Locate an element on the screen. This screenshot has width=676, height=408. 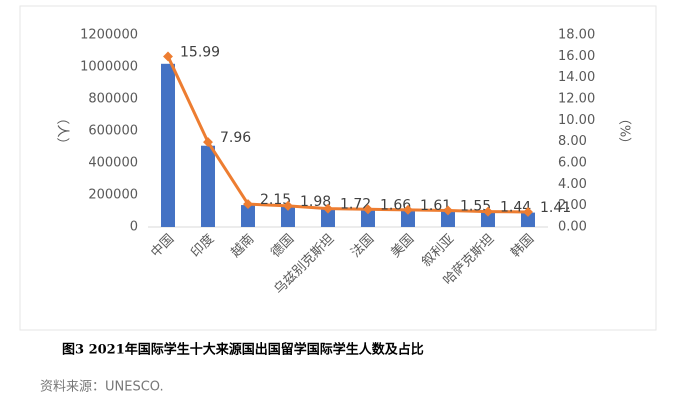
x-tick-label: 德国 is located at coordinates (282, 246).